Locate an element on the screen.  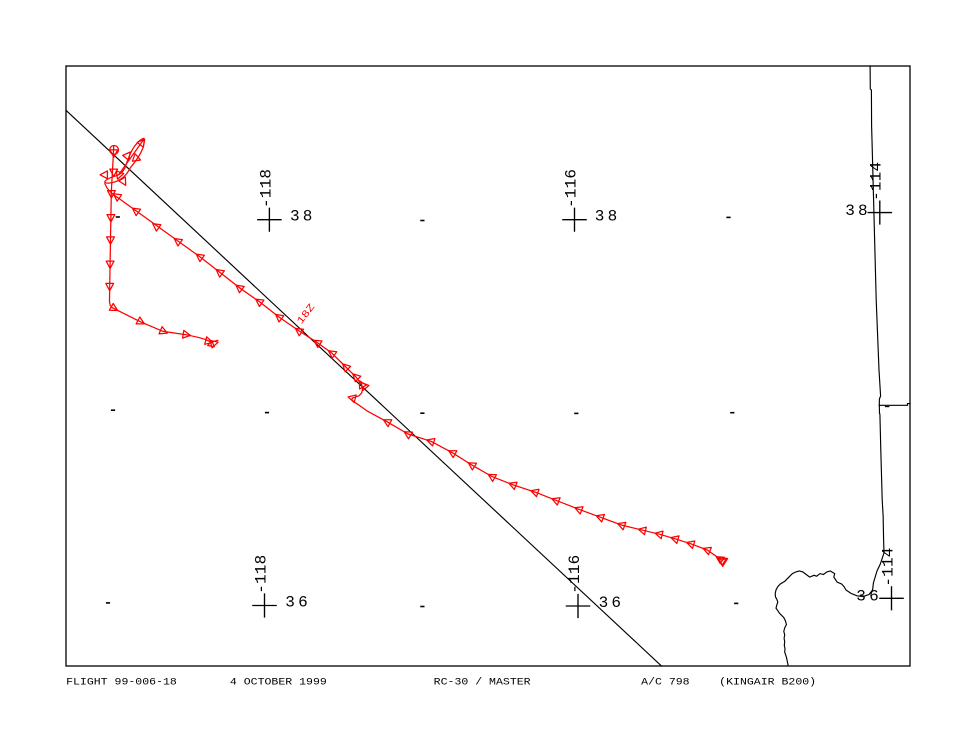
svg-text: RC-30 / MASTER is located at coordinates (482, 682).